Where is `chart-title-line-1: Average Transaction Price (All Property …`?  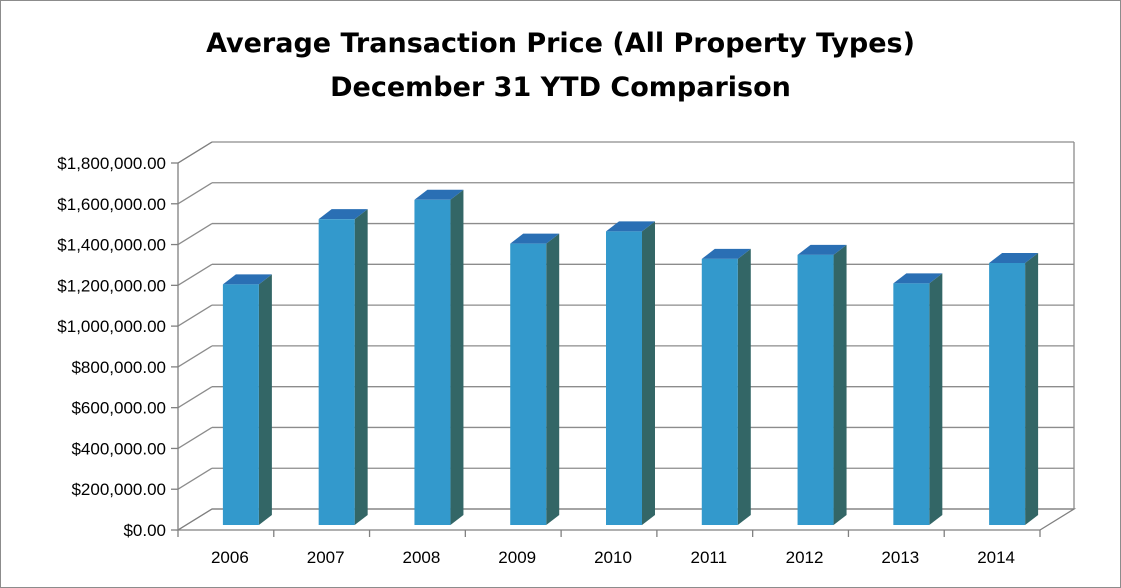 chart-title-line-1: Average Transaction Price (All Property … is located at coordinates (560, 43).